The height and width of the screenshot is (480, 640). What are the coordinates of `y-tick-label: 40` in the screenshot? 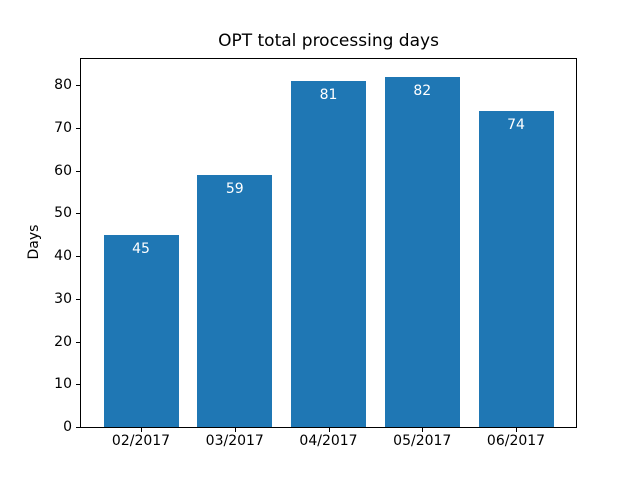 It's located at (63, 256).